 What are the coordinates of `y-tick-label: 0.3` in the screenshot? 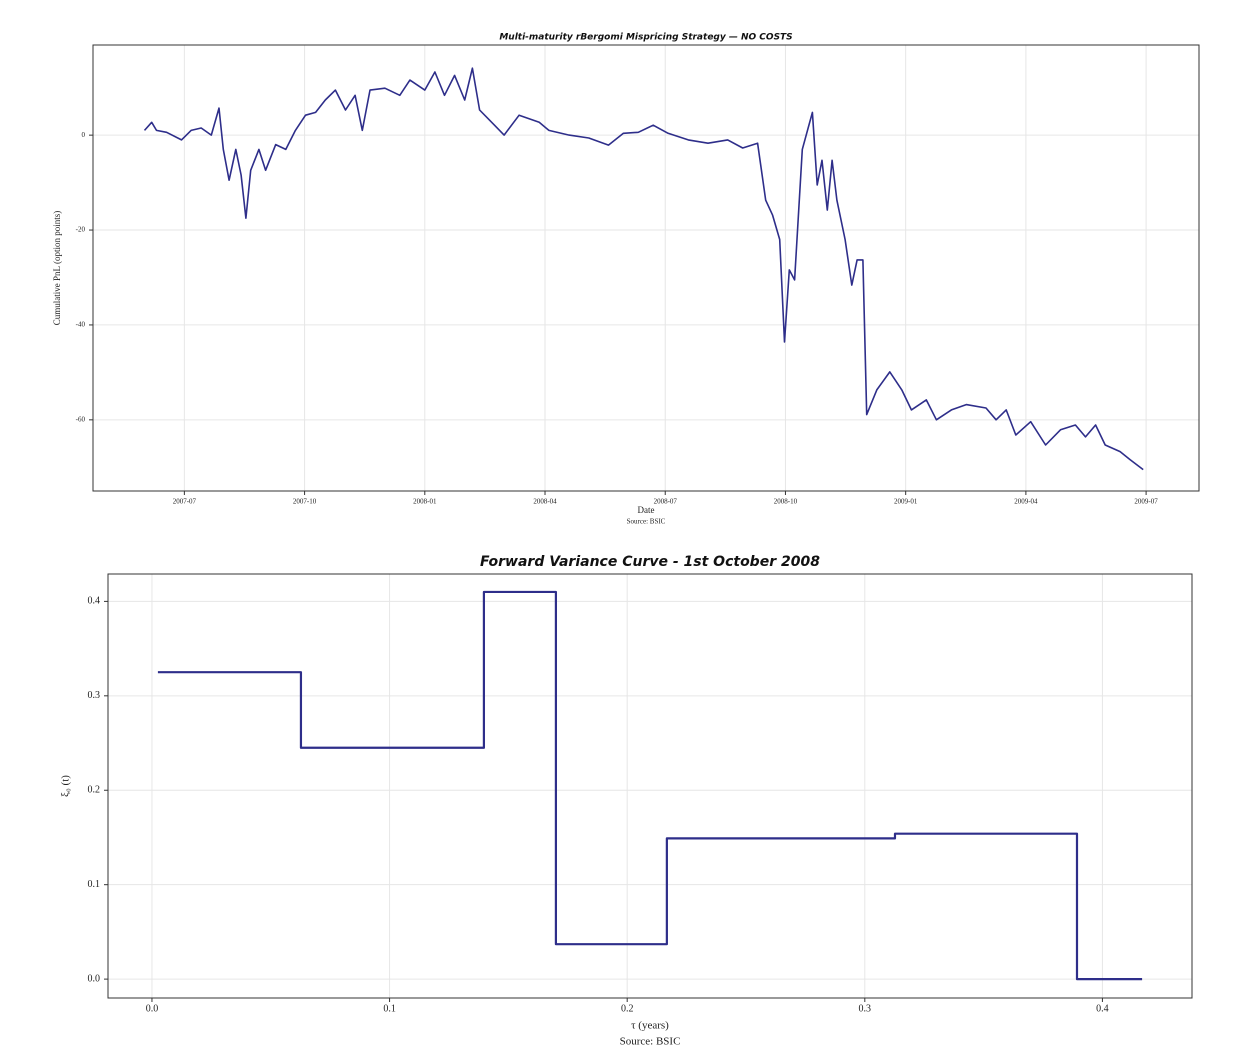 It's located at (94, 695).